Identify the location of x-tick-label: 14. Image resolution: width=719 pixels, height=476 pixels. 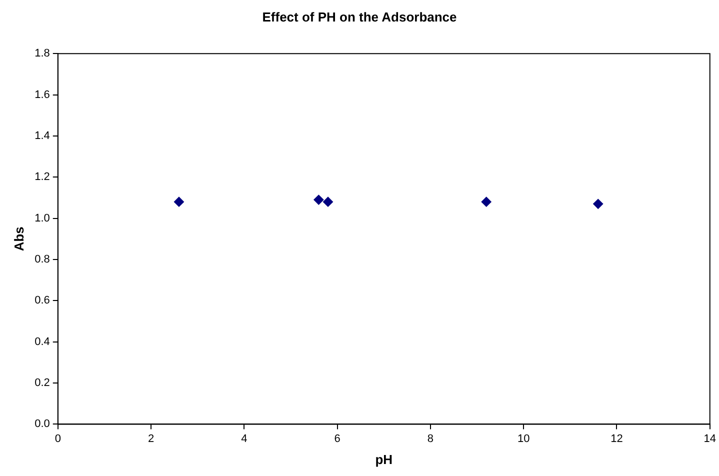
(710, 438).